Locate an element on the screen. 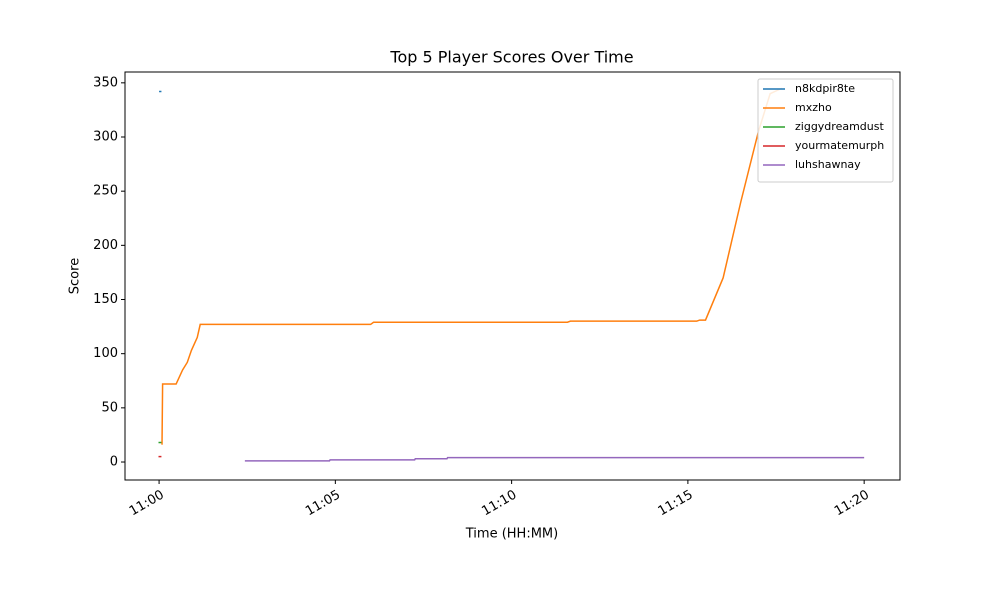 This screenshot has height=604, width=1000. legend-label: ziggydreamdust is located at coordinates (839, 126).